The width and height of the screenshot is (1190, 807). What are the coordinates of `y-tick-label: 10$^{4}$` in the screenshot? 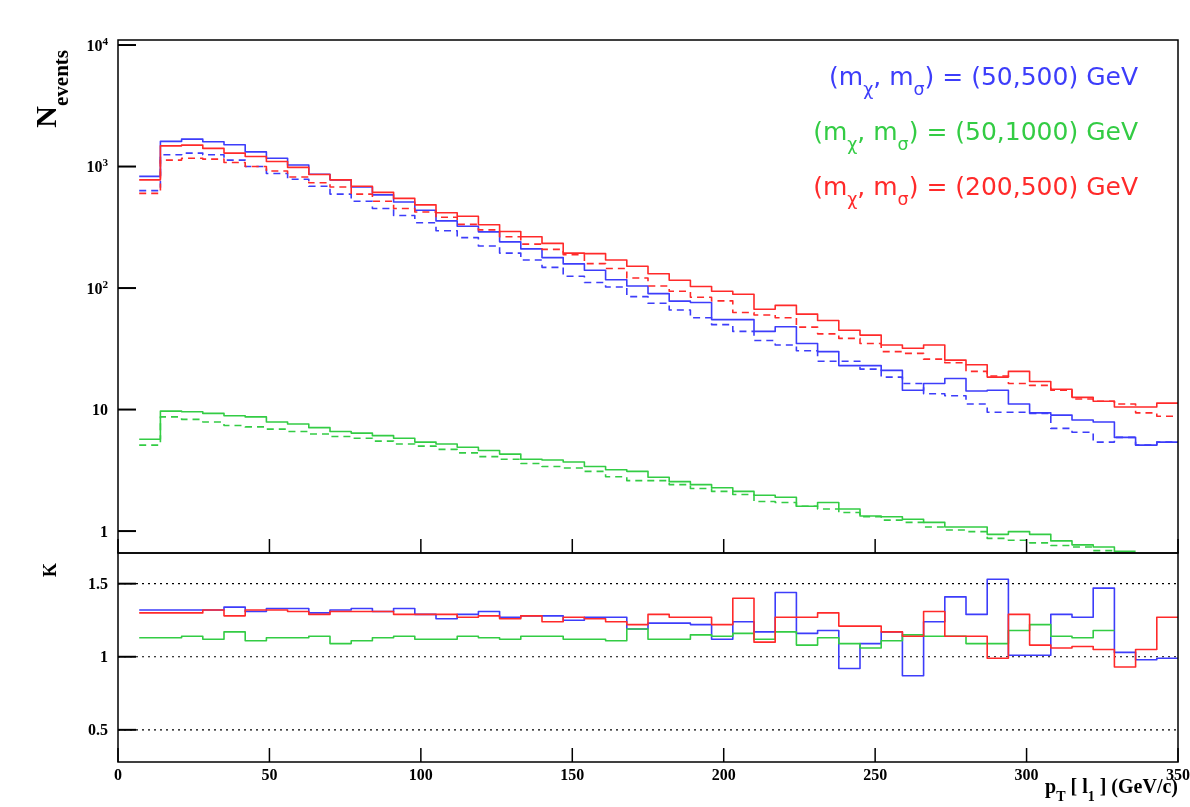 It's located at (97, 44).